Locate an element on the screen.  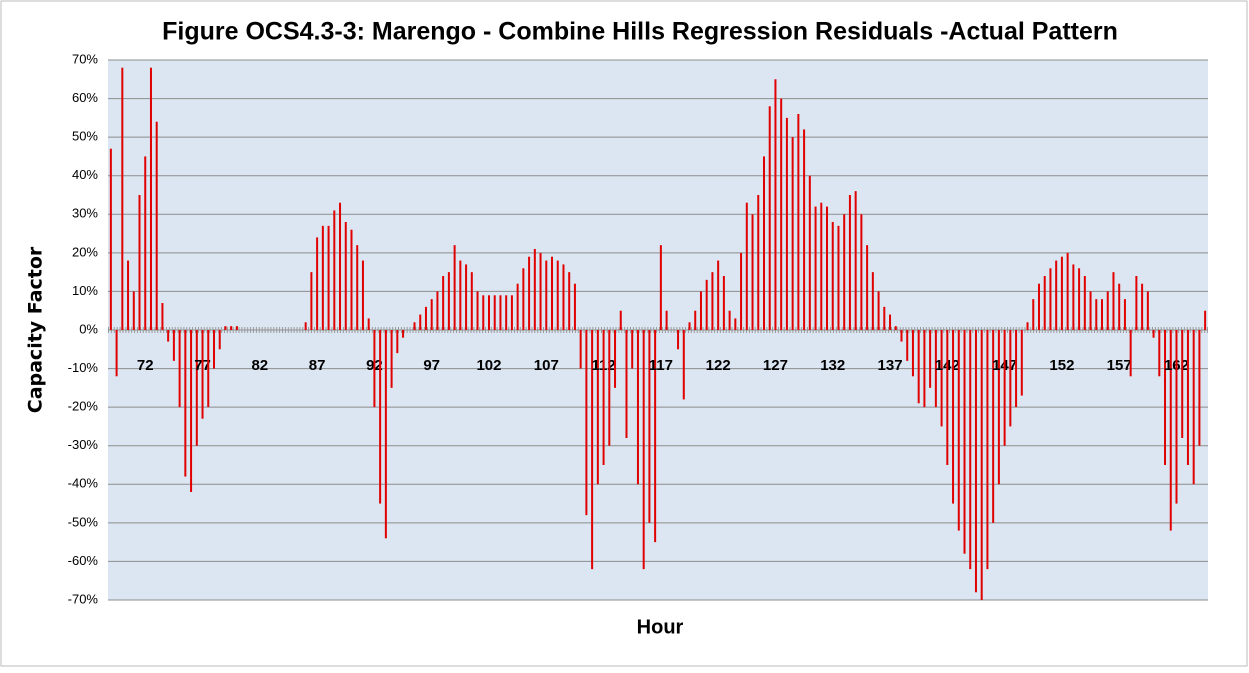
y-tick-label: 0% is located at coordinates (88, 328).